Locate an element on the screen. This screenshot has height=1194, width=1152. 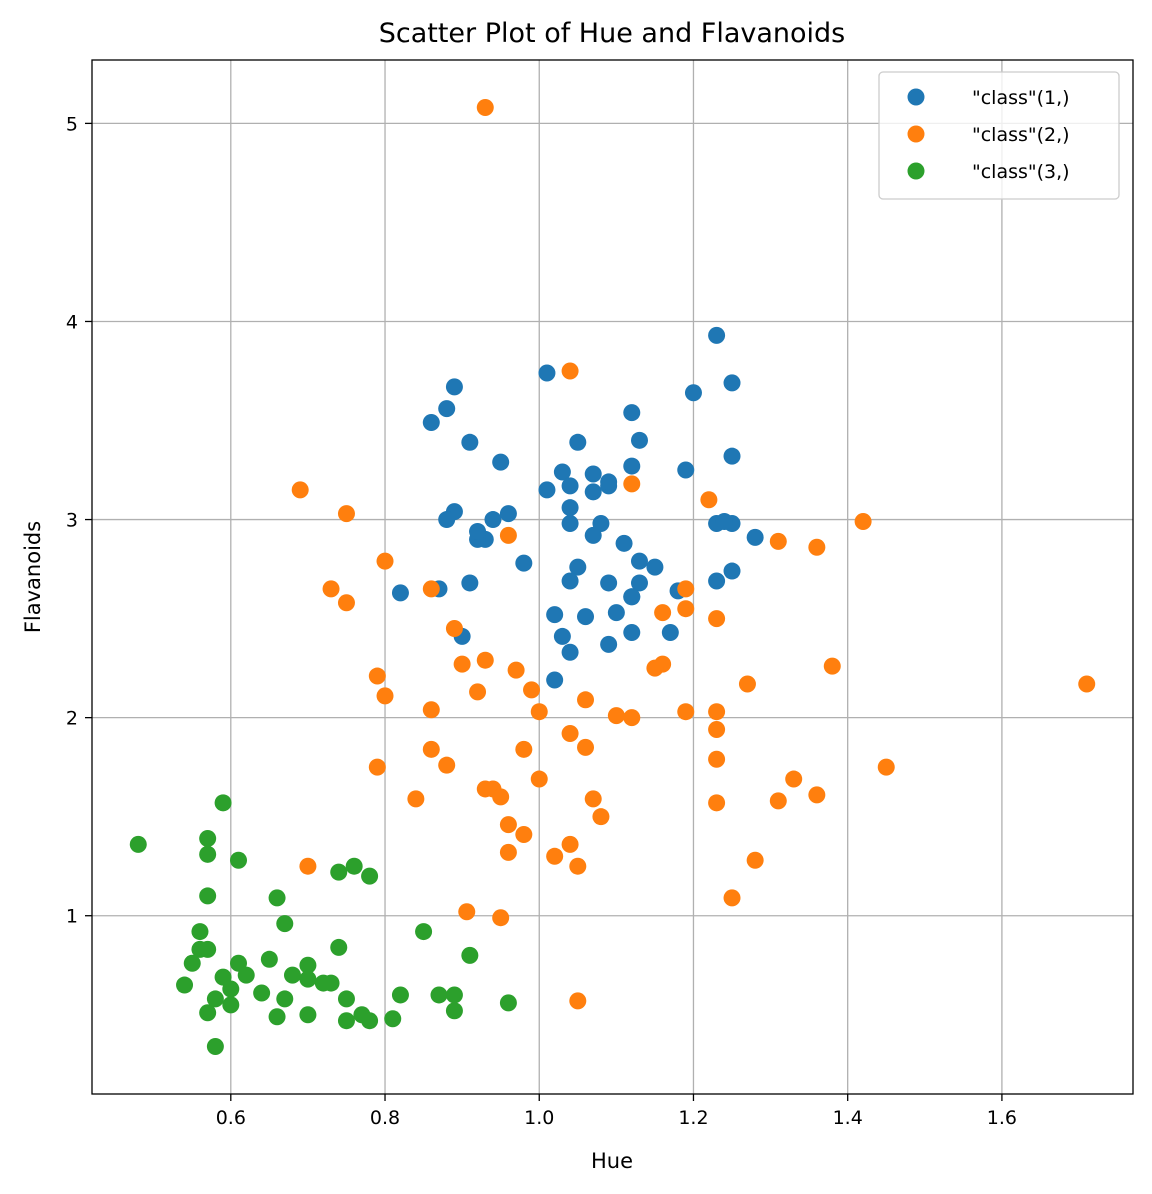
legend-label: "class"(1,) is located at coordinates (1021, 98).